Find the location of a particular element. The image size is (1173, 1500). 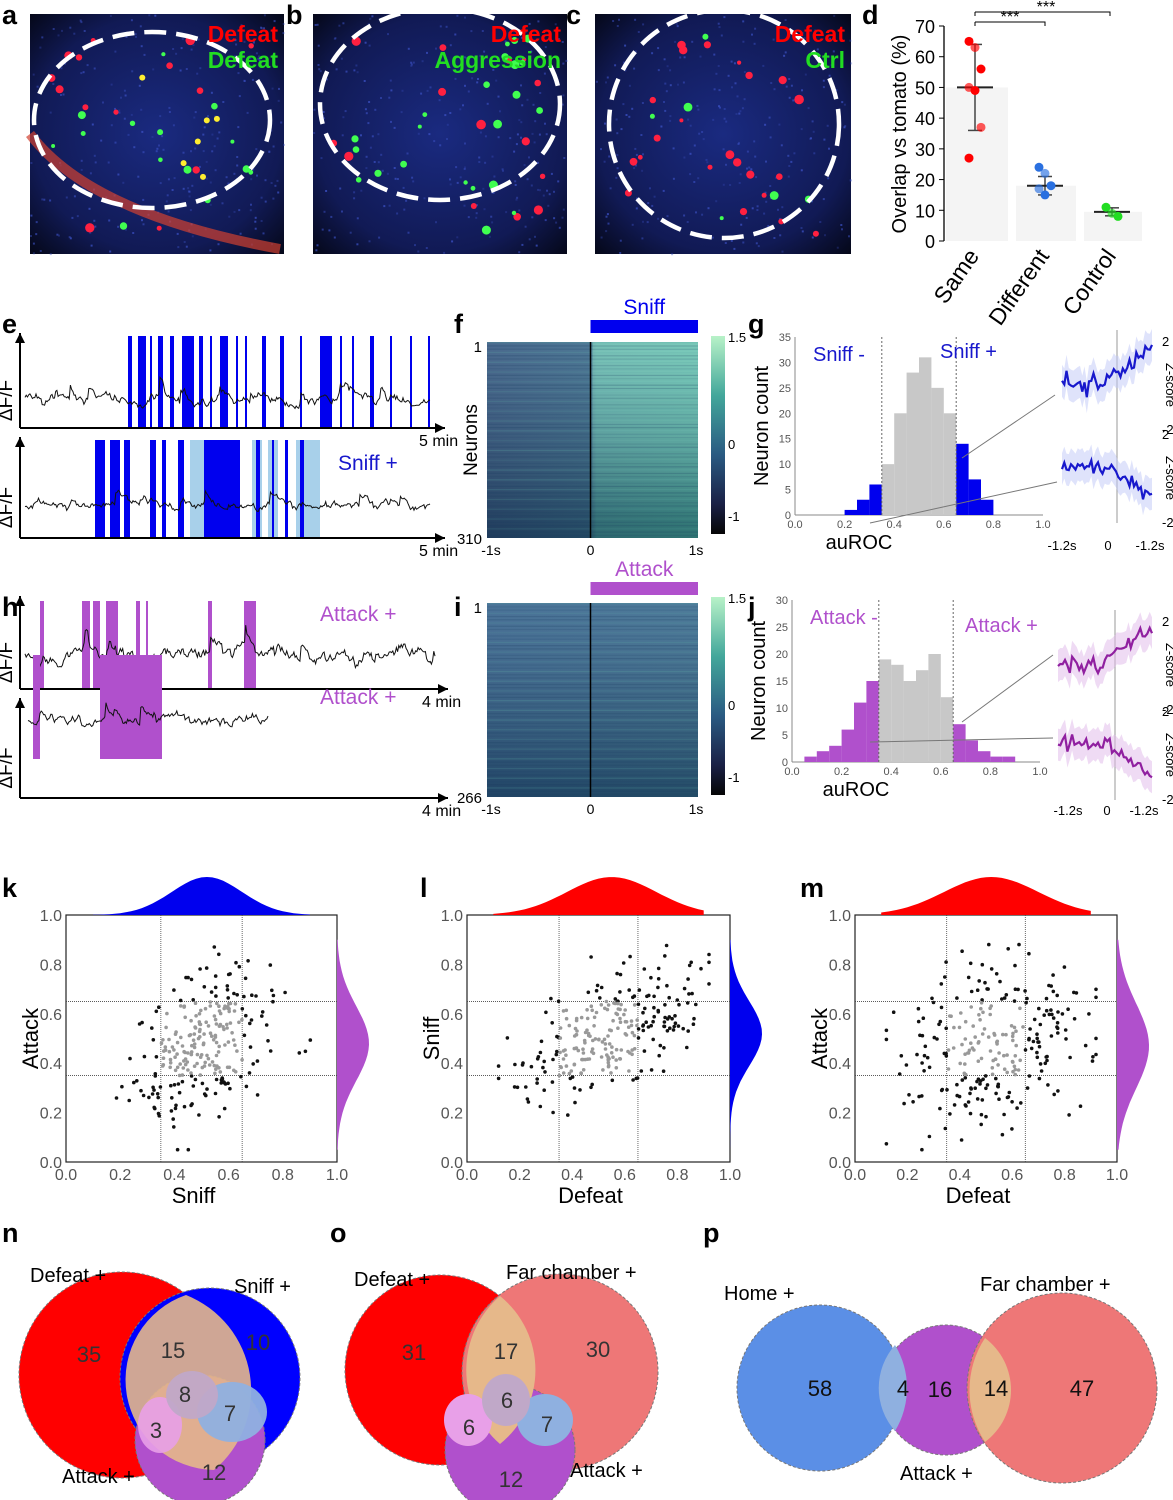

count-2: 16 is located at coordinates (940, 1389).